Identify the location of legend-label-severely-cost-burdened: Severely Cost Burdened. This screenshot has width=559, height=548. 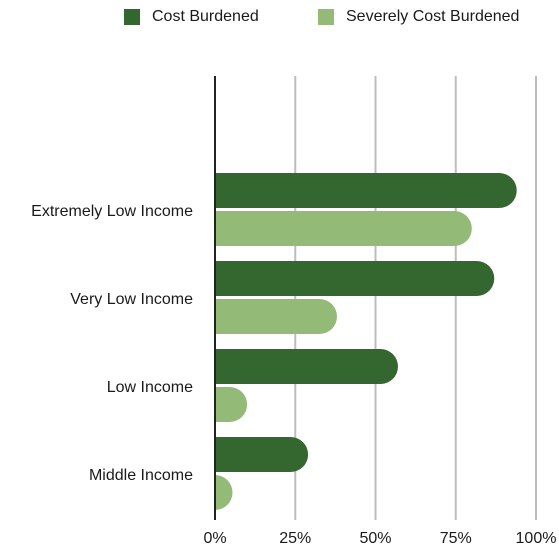
(433, 16).